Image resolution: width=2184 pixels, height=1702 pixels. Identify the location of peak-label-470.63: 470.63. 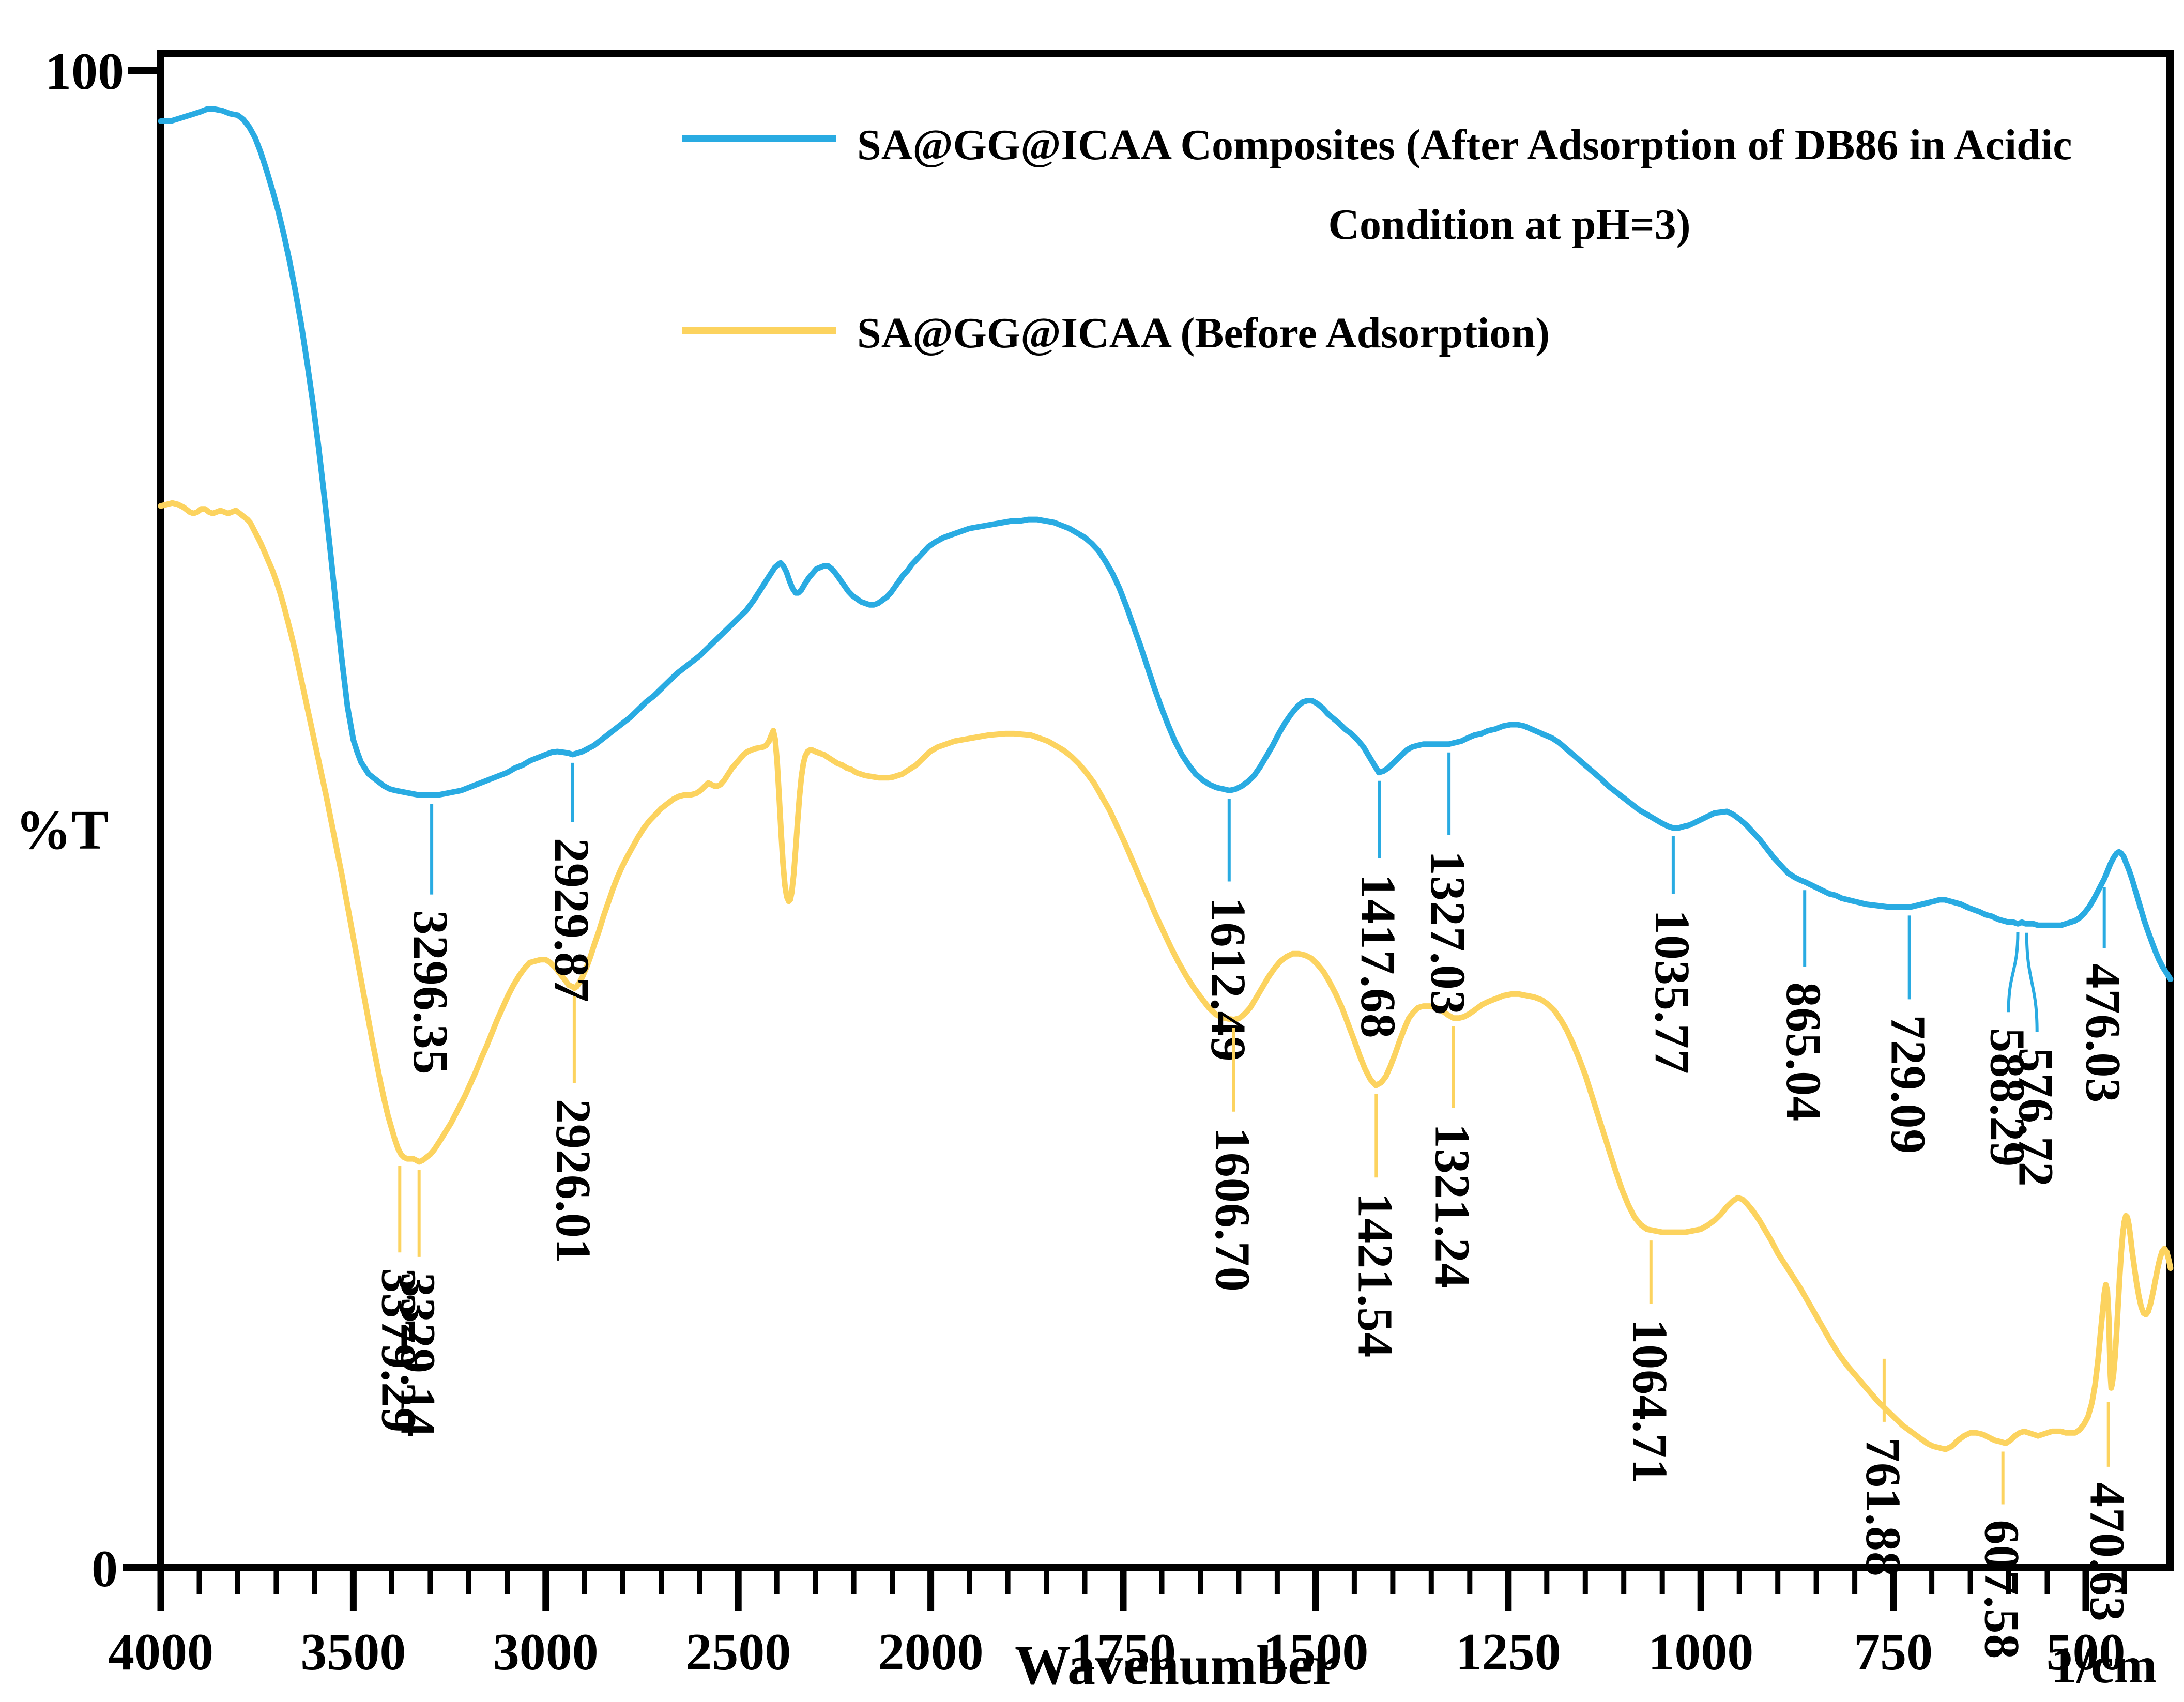
(2107, 1552).